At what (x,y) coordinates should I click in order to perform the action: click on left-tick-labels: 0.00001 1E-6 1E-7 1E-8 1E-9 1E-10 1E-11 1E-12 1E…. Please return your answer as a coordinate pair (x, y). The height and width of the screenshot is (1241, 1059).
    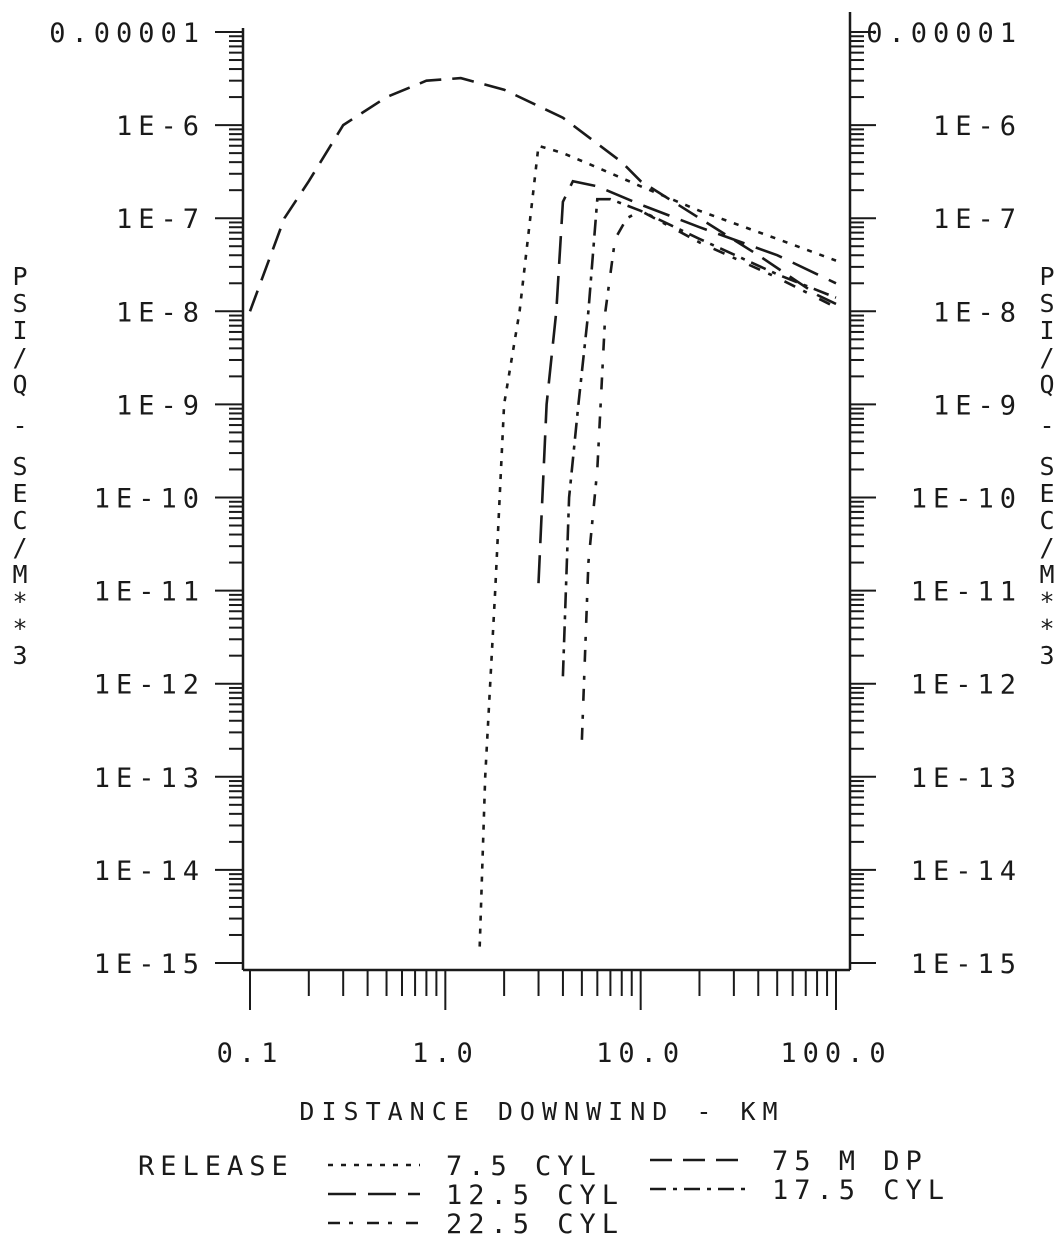
    Looking at the image, I should click on (127, 499).